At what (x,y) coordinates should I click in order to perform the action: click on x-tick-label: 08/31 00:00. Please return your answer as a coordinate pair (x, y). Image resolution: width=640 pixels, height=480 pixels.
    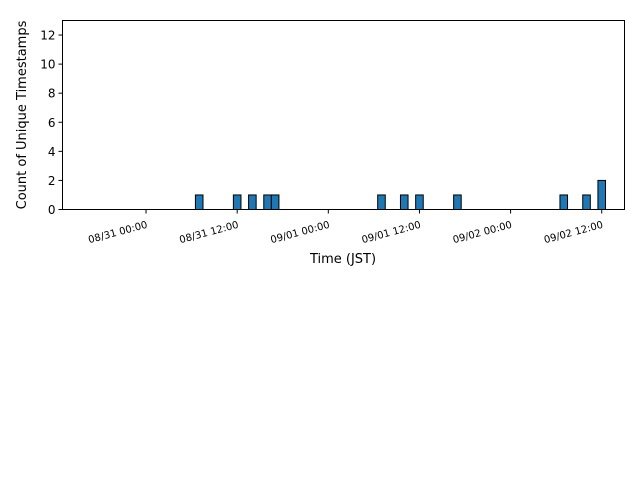
    Looking at the image, I should click on (118, 233).